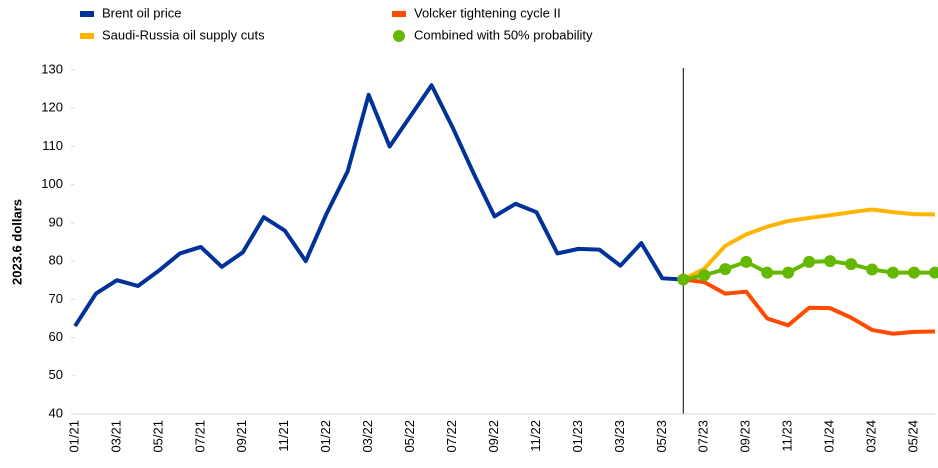 Image resolution: width=938 pixels, height=468 pixels. What do you see at coordinates (56, 412) in the screenshot?
I see `y-tick-label: 40` at bounding box center [56, 412].